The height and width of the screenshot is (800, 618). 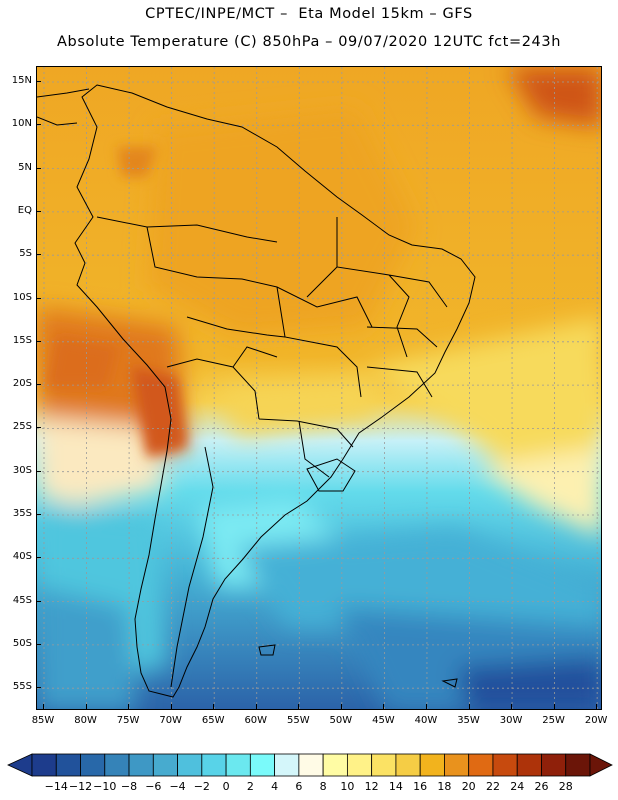 What do you see at coordinates (129, 786) in the screenshot?
I see `colorbar-tick-label: −8` at bounding box center [129, 786].